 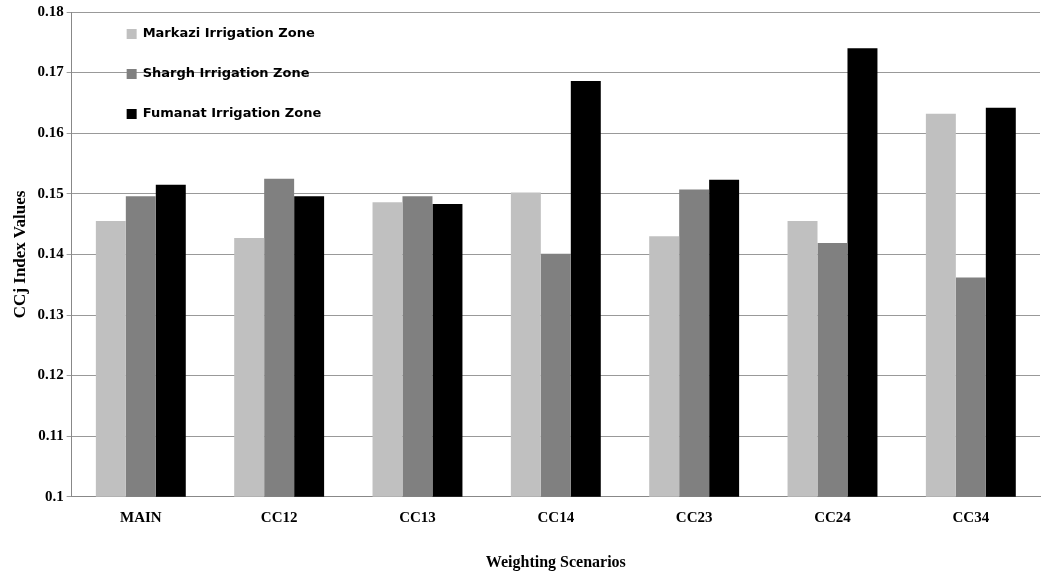 I want to click on y-tick-label: 0.14, so click(x=51, y=253).